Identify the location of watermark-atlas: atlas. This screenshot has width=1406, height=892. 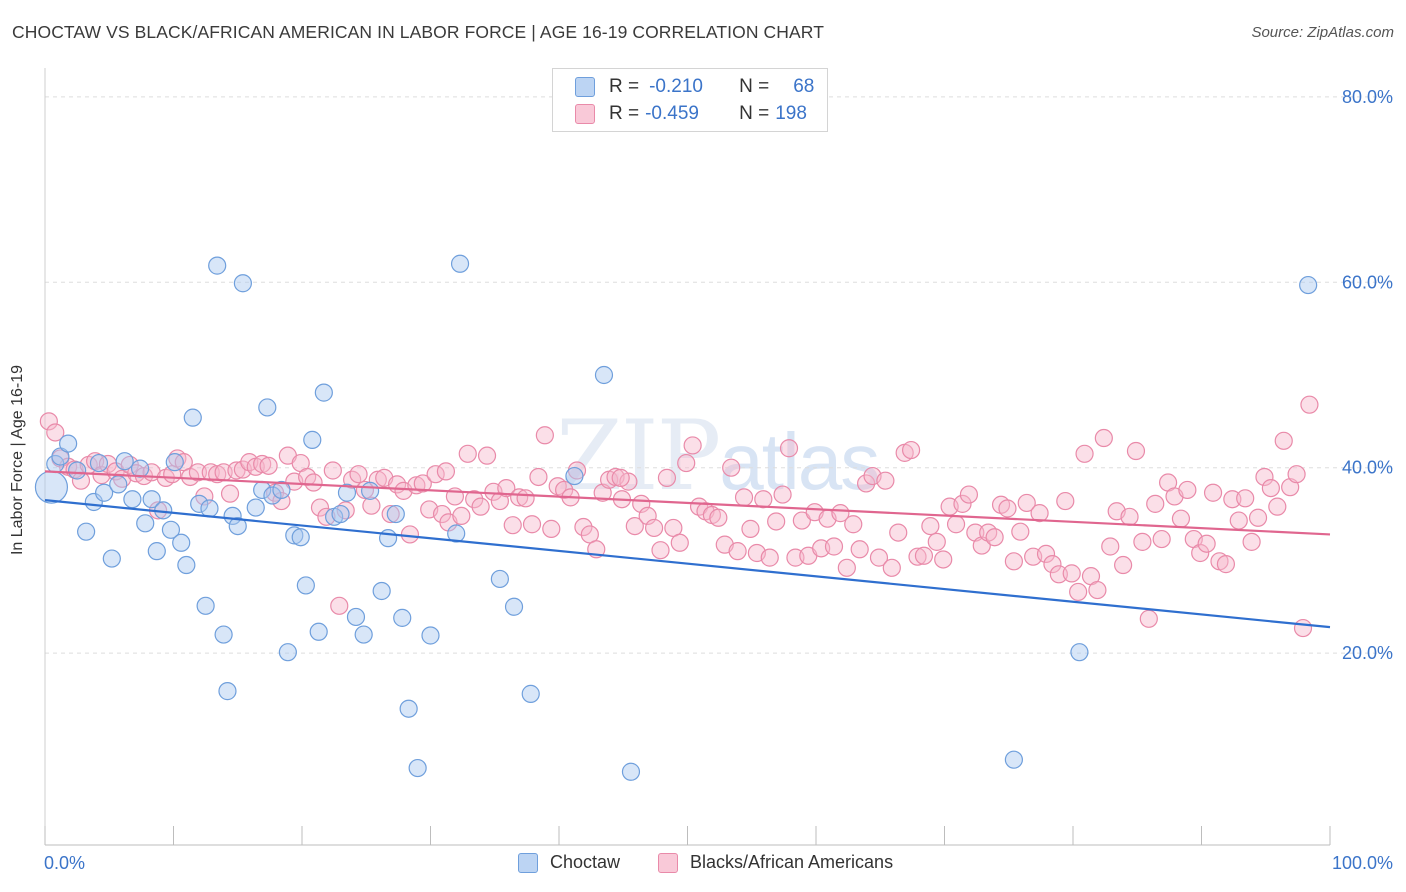
(799, 461).